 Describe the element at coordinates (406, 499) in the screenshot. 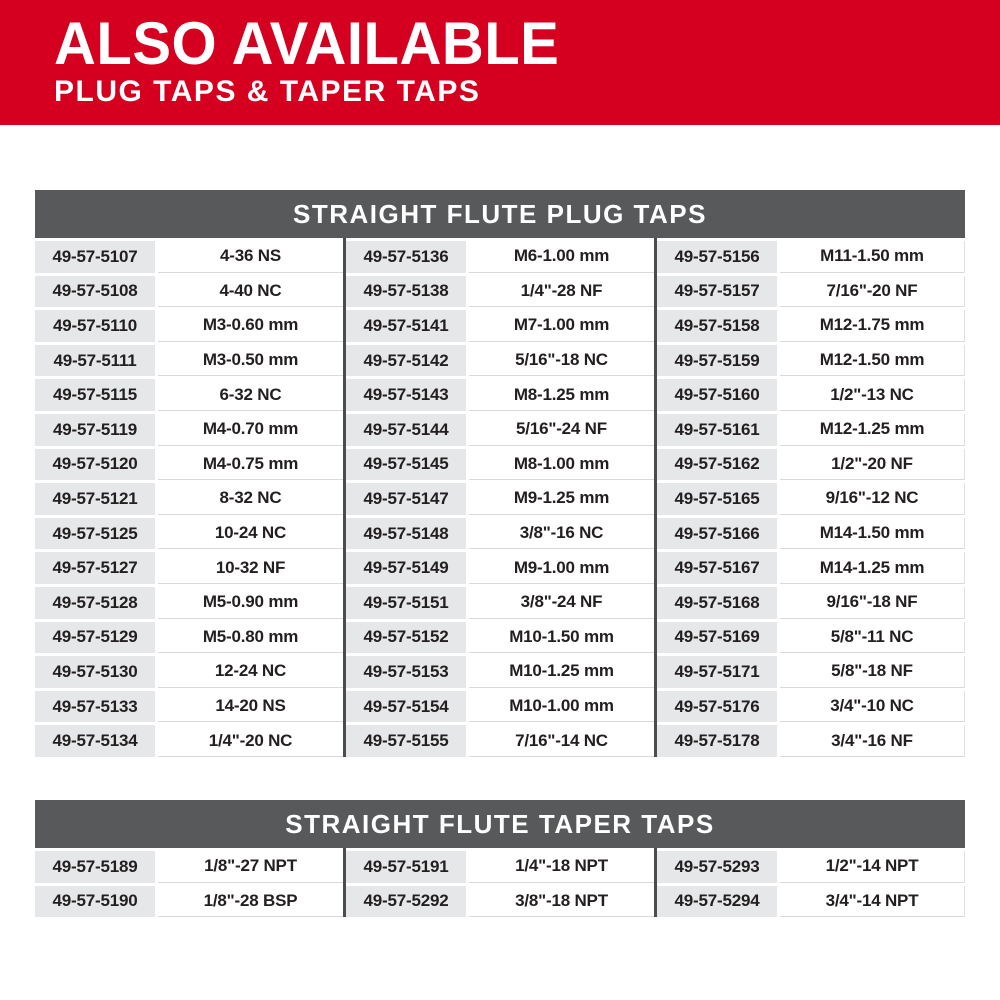

I see `sku-cell: 49-57-5147` at that location.